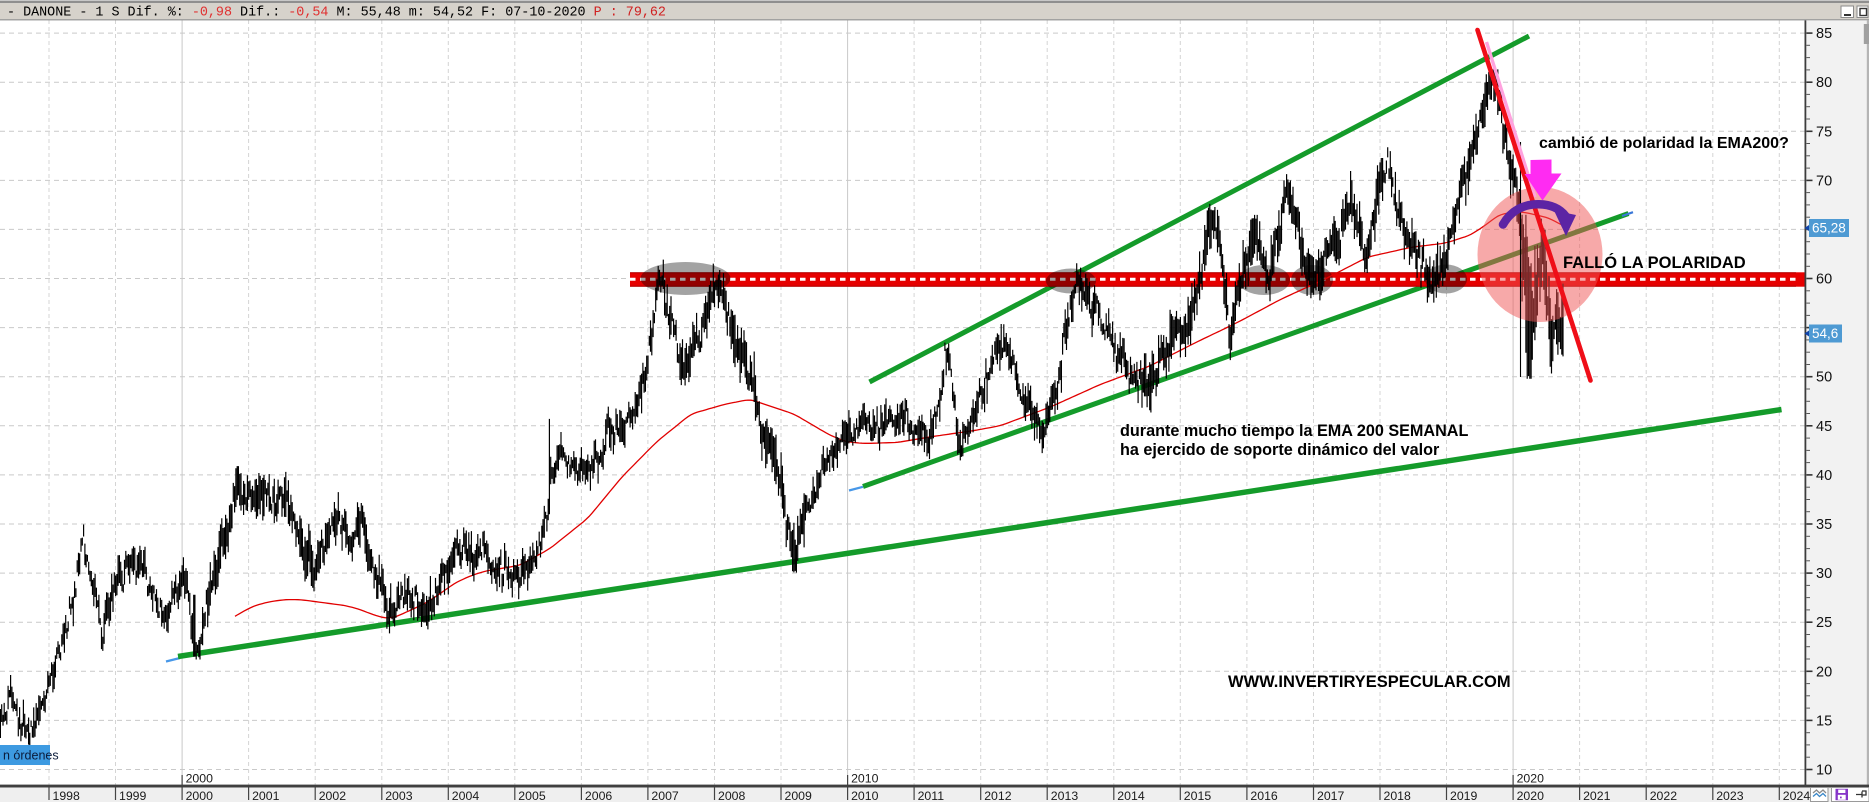  What do you see at coordinates (1825, 333) in the screenshot?
I see `svg-text: 54,6` at bounding box center [1825, 333].